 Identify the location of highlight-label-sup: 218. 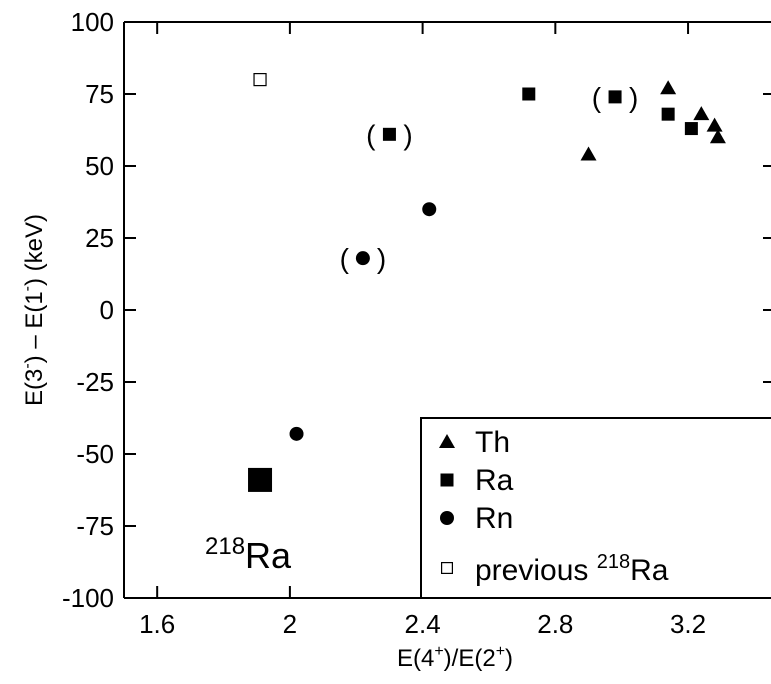
(225, 546).